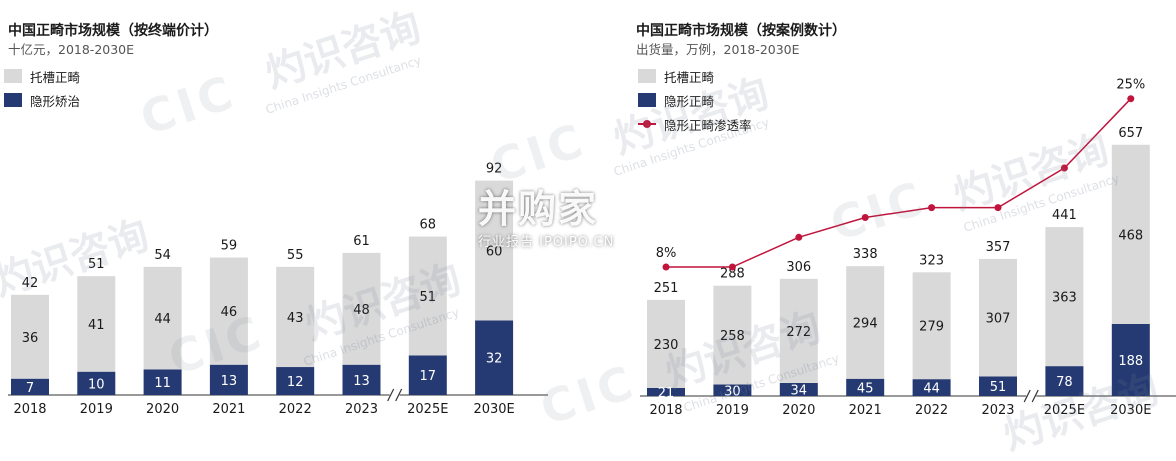  I want to click on data-label-penetration: 8%, so click(666, 253).